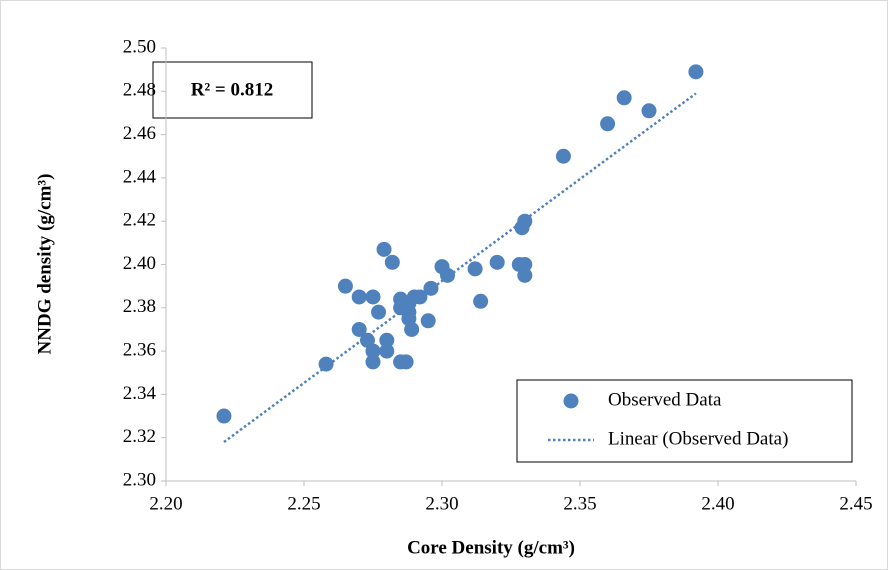  Describe the element at coordinates (139, 133) in the screenshot. I see `y-tick-label: 2.46` at that location.